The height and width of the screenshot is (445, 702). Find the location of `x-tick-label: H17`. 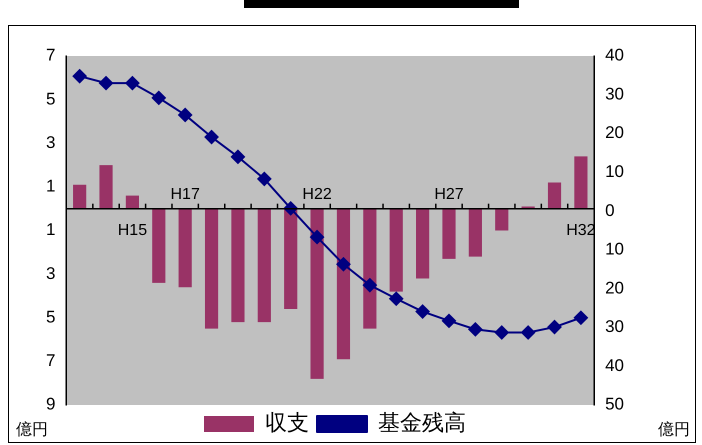

x-tick-label: H17 is located at coordinates (185, 195).